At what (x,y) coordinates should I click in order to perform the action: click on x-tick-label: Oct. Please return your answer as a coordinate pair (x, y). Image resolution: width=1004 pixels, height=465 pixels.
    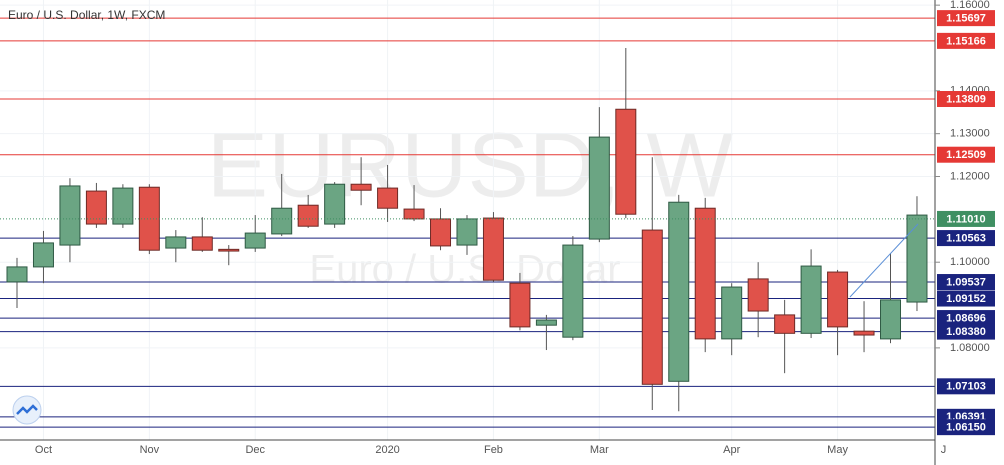
    Looking at the image, I should click on (43, 450).